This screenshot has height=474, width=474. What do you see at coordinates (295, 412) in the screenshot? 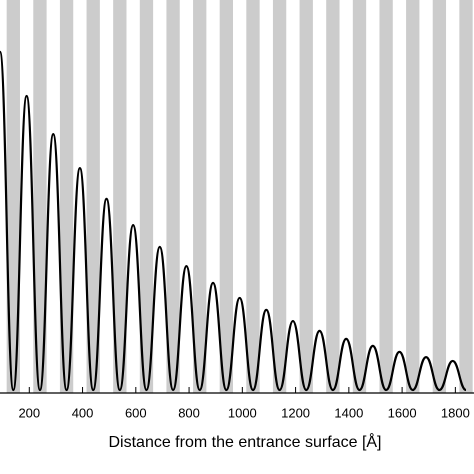
I see `x-tick-label: 1200` at bounding box center [295, 412].